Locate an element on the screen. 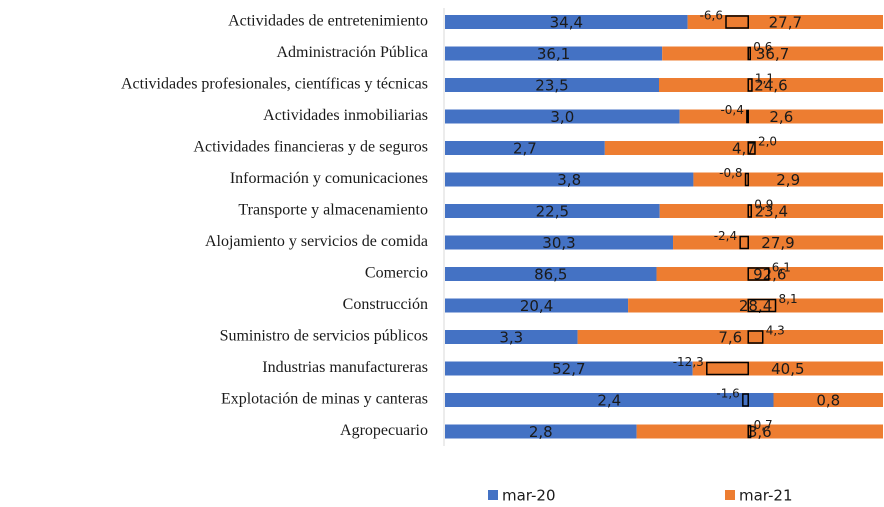  data-label: 23,4 is located at coordinates (771, 212).